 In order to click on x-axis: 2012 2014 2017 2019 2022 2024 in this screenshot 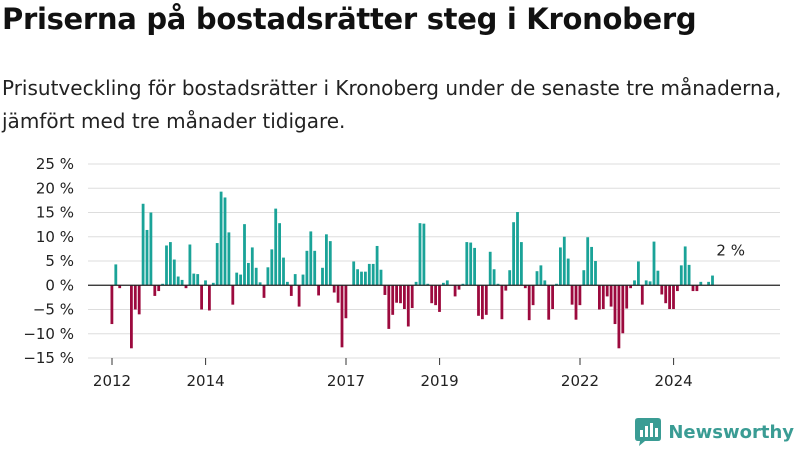, I will do `click(393, 374)`.